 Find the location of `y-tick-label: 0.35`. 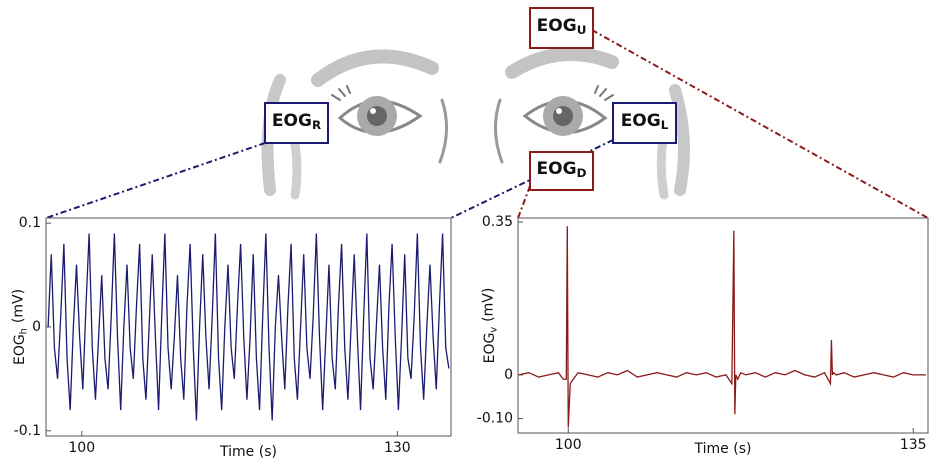

y-tick-label: 0.35 is located at coordinates (497, 222).